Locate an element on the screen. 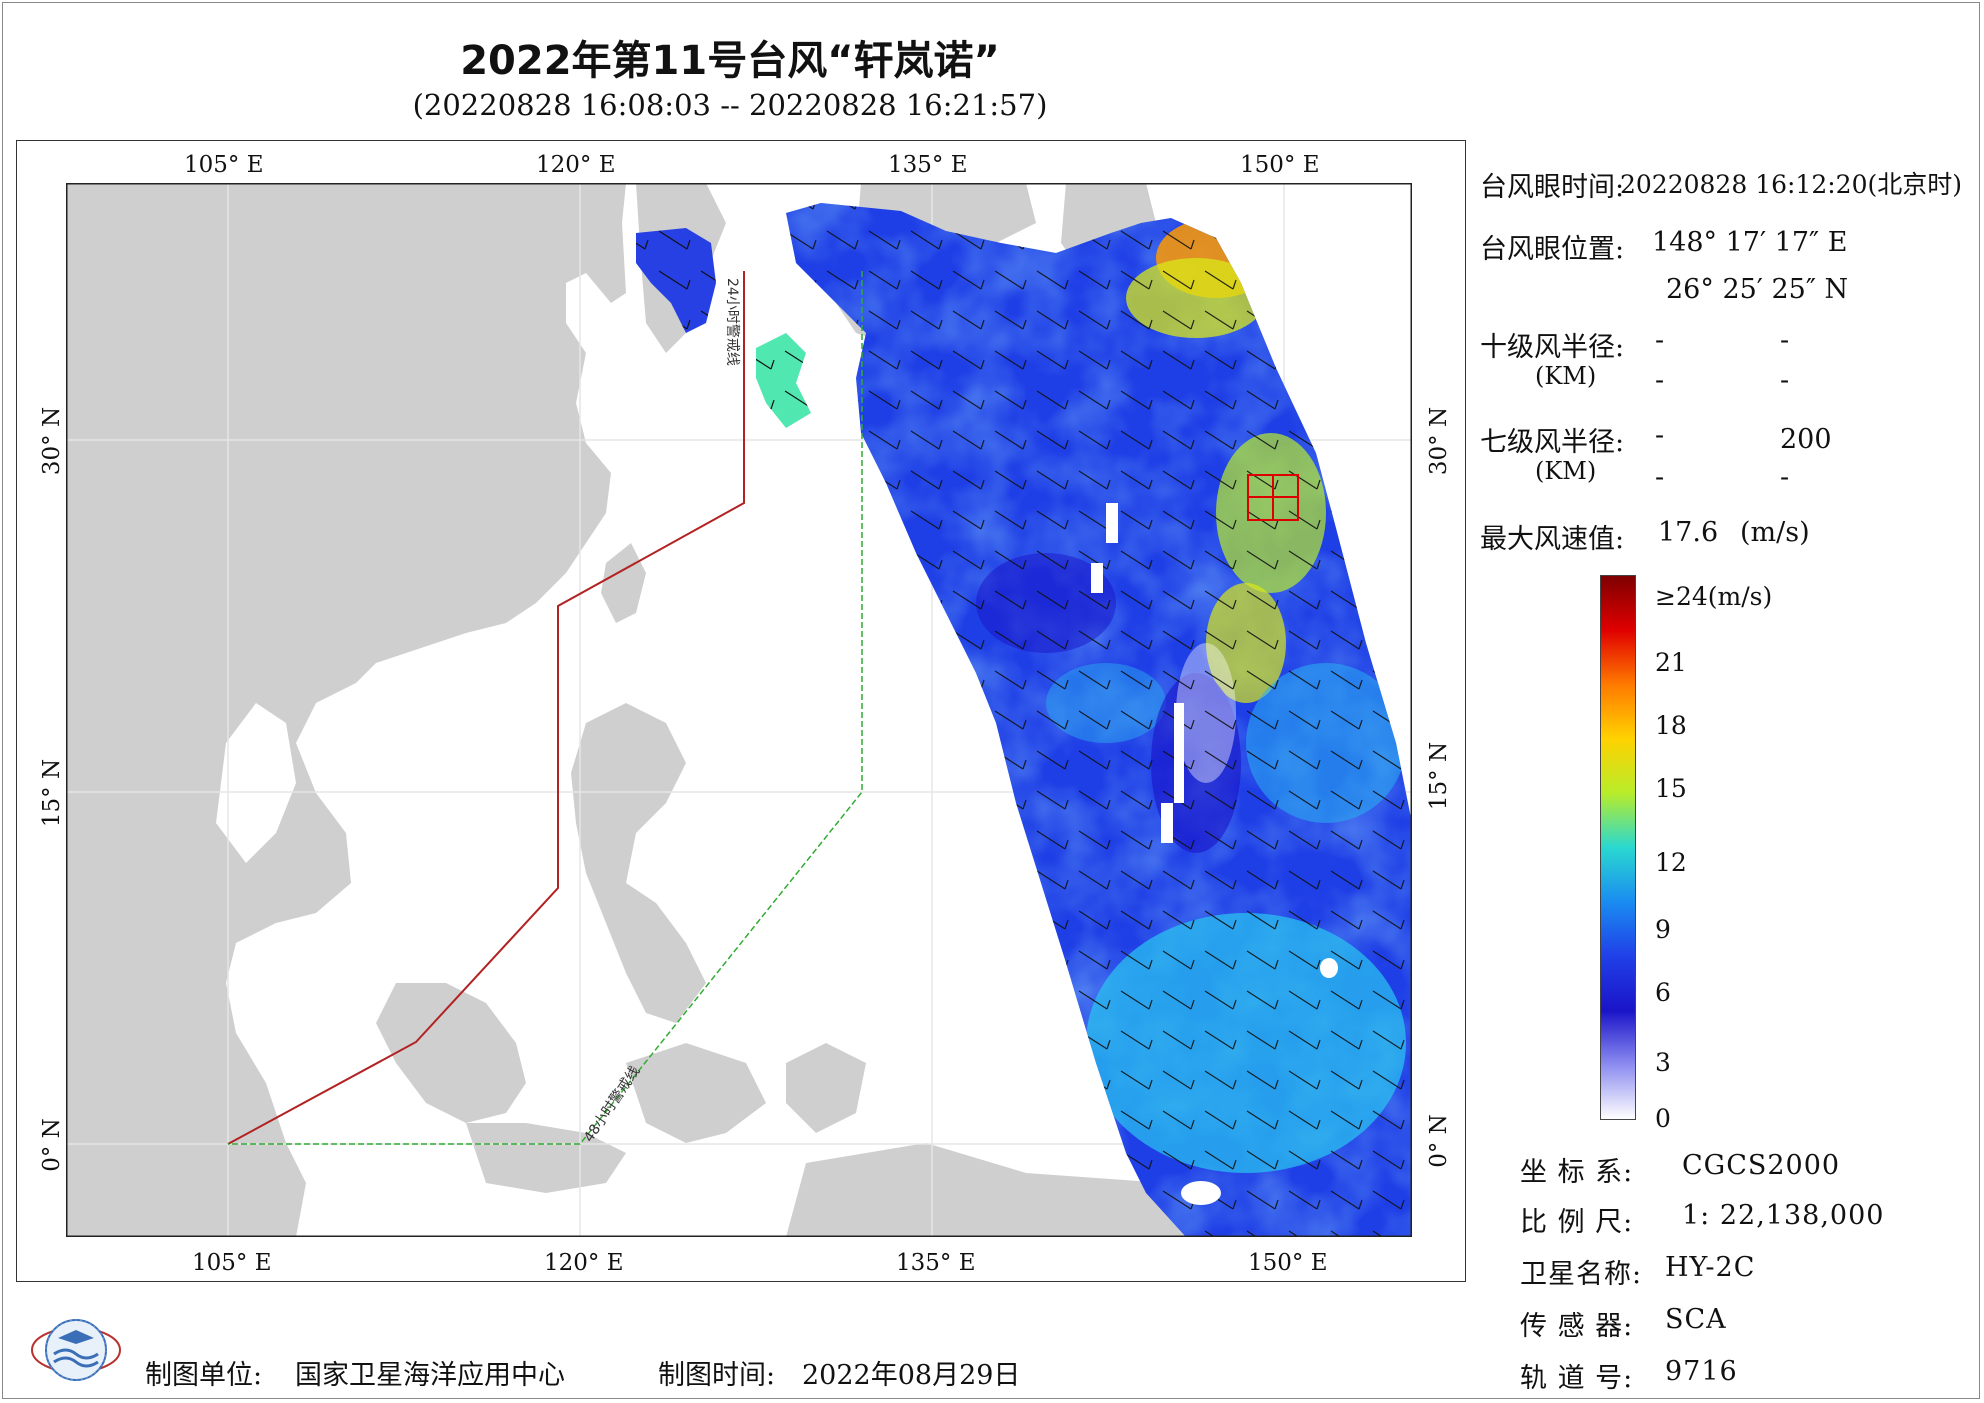 The image size is (1984, 1403). warning-line-24h-label: 24小时警戒线 is located at coordinates (732, 322).